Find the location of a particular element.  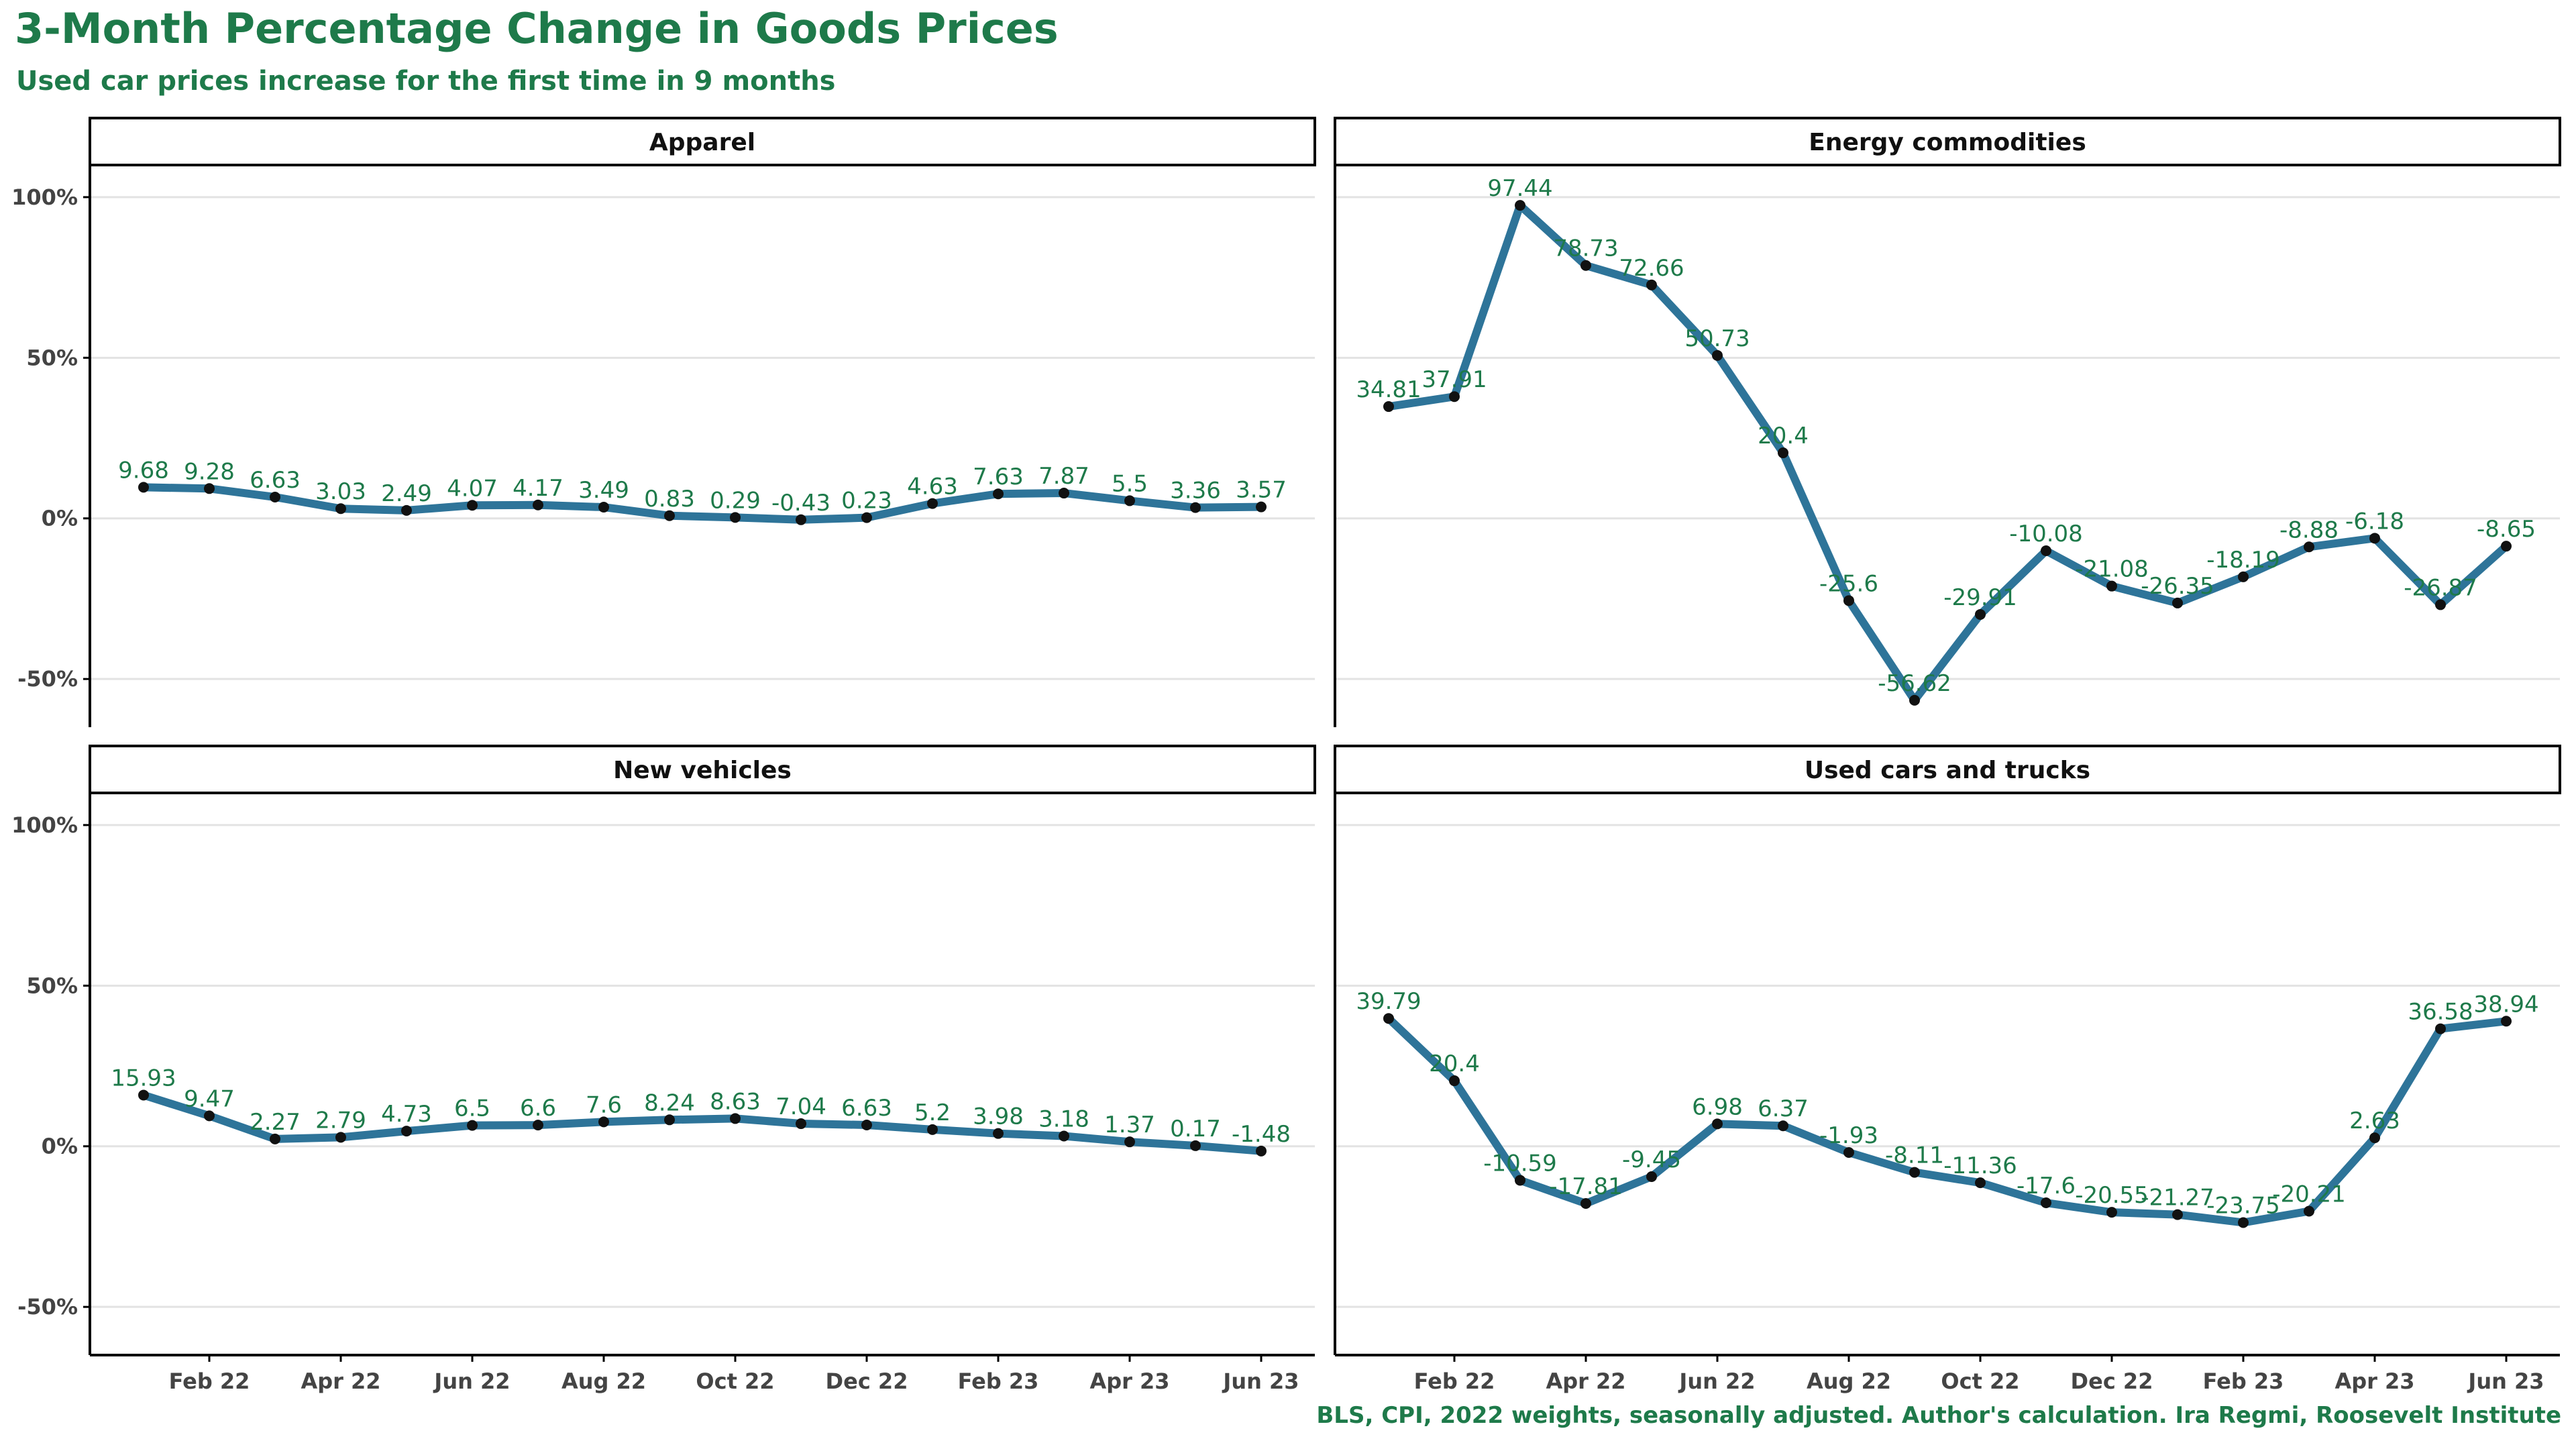

x-tick-label: Feb 22 is located at coordinates (1454, 1381).